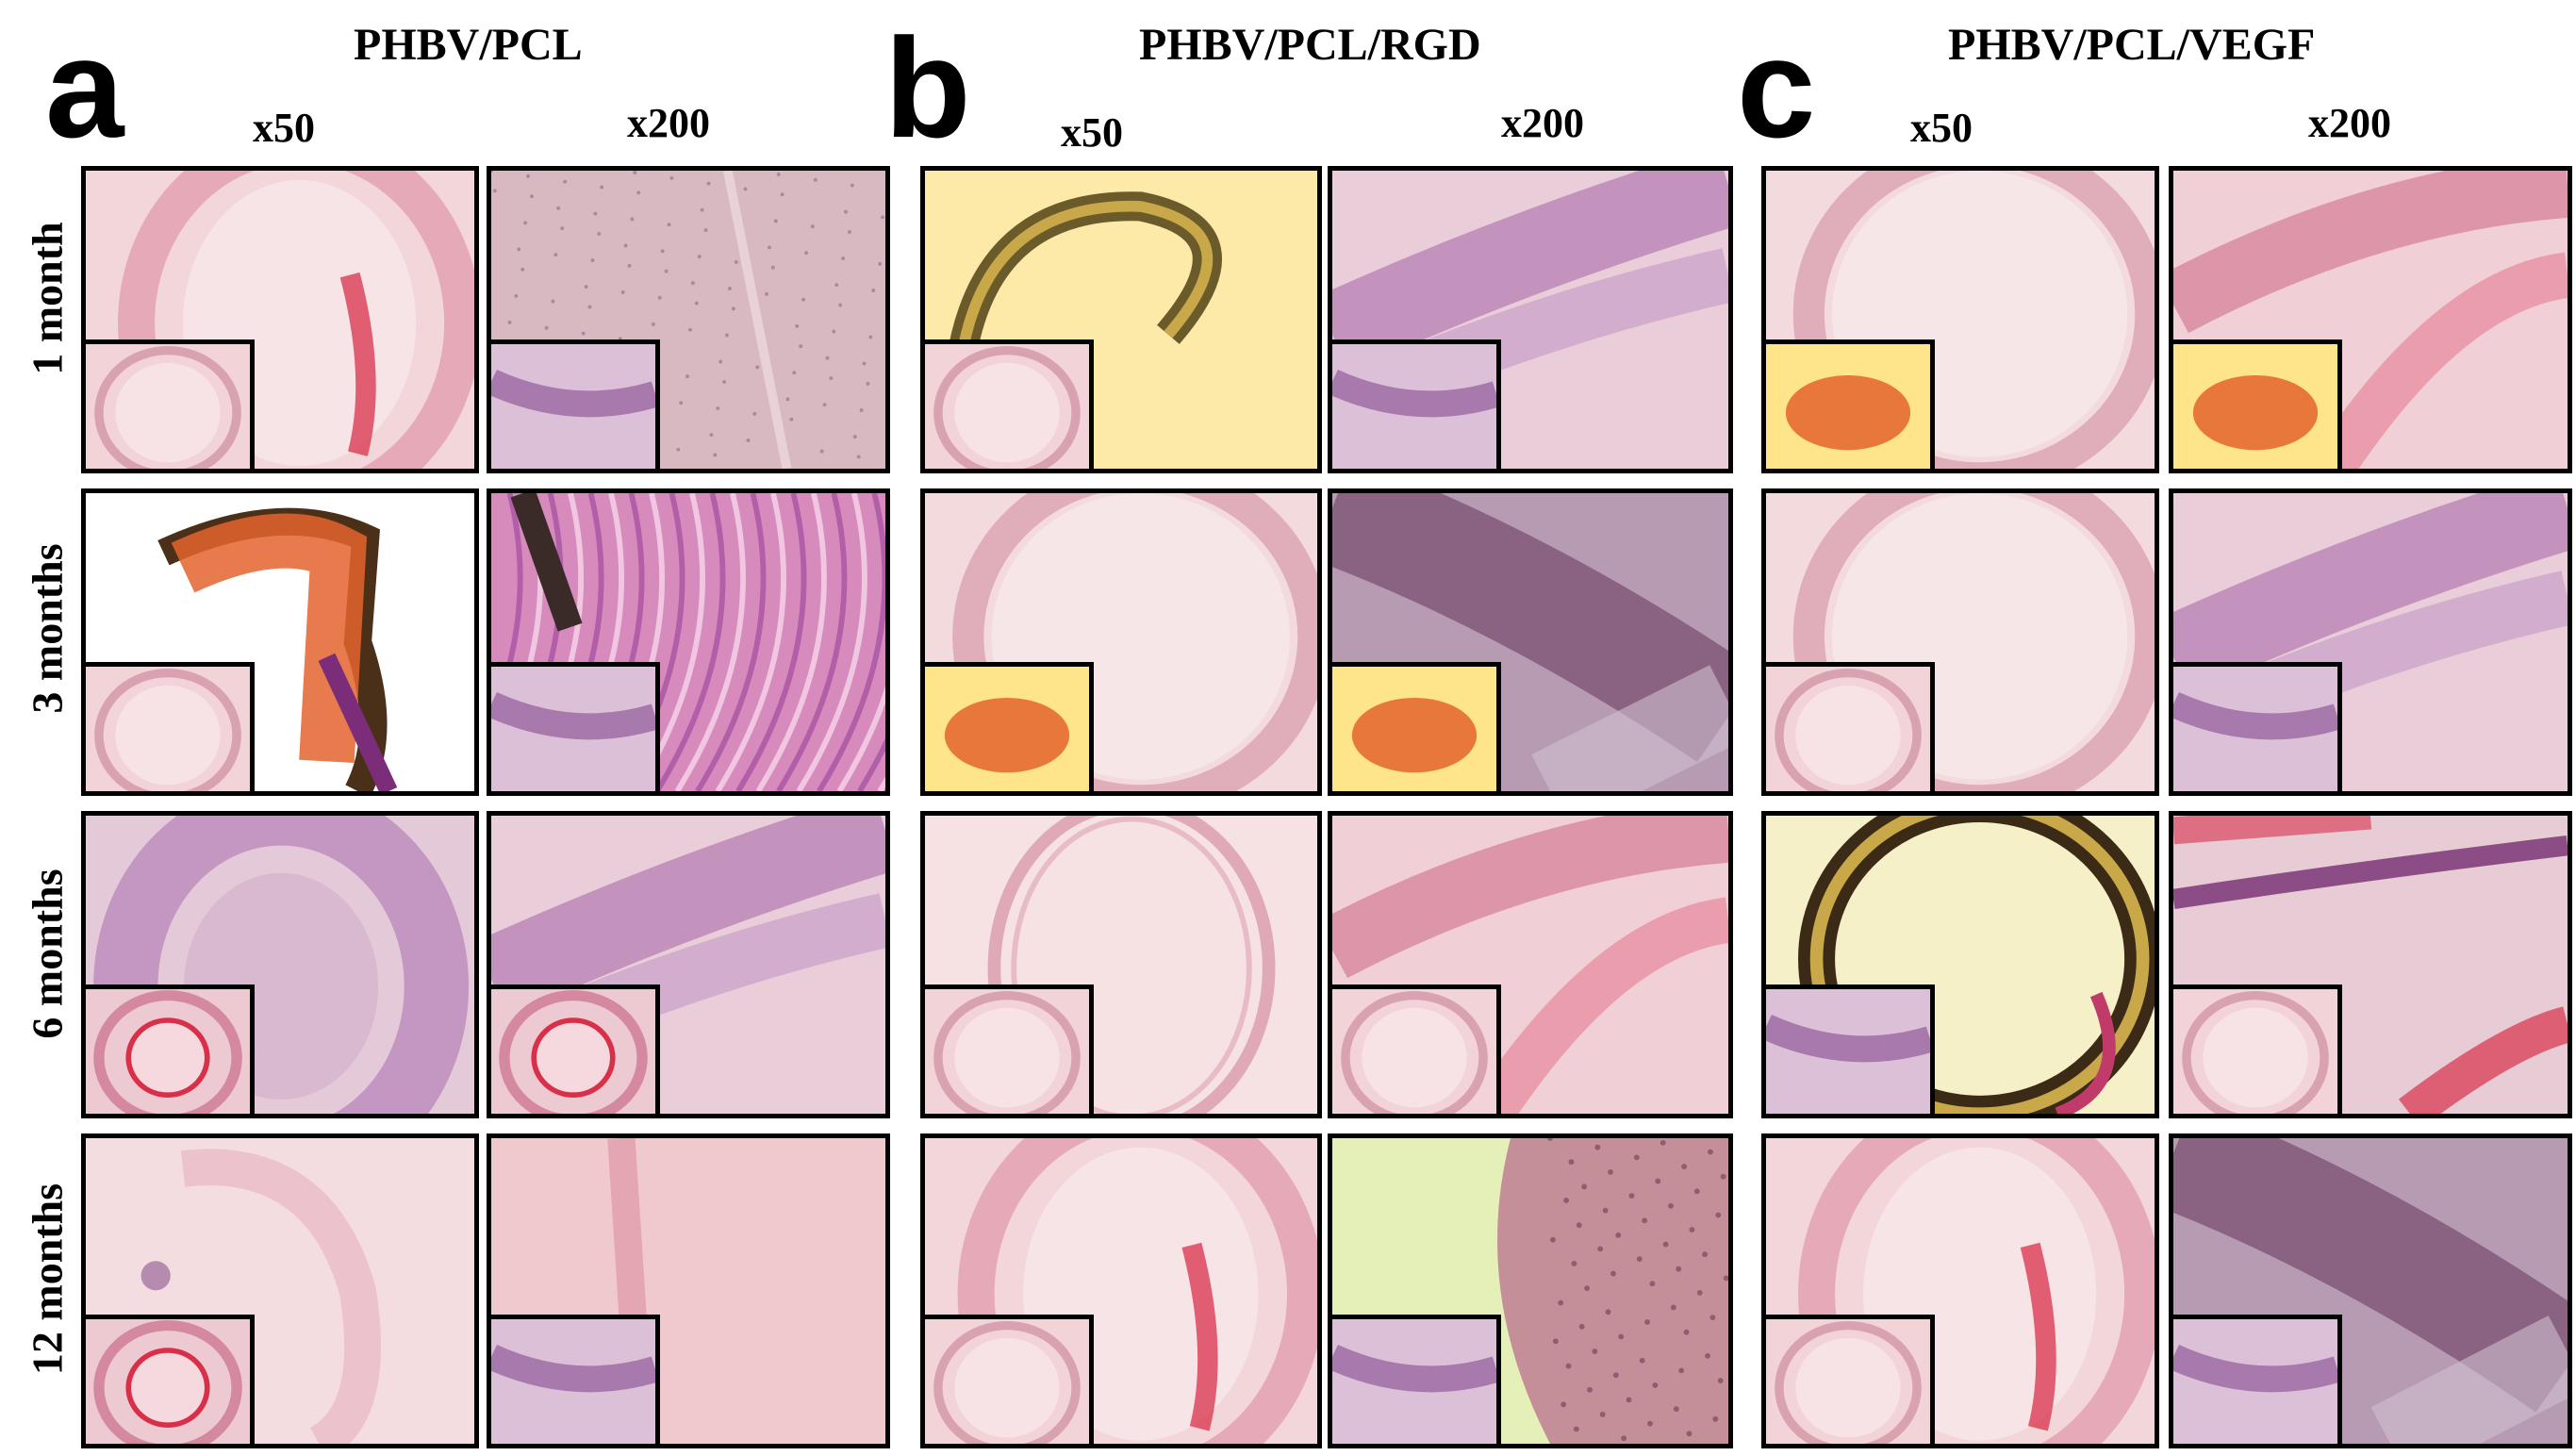  What do you see at coordinates (2370, 1290) in the screenshot?
I see `micrograph-c-12m-x200` at bounding box center [2370, 1290].